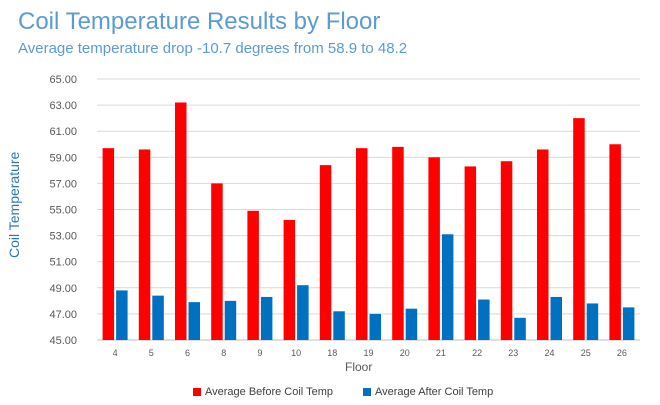 This screenshot has width=660, height=405. What do you see at coordinates (63, 80) in the screenshot?
I see `y-tick-label: 65.00` at bounding box center [63, 80].